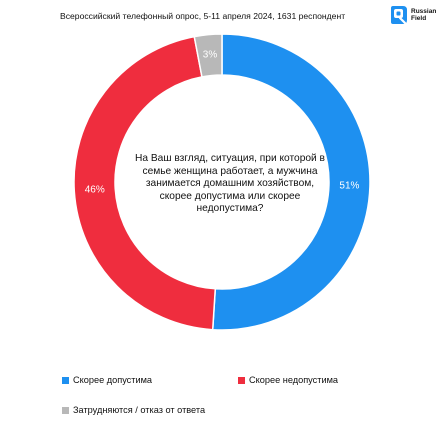  What do you see at coordinates (424, 15) in the screenshot?
I see `brand-name: Russian Field` at bounding box center [424, 15].